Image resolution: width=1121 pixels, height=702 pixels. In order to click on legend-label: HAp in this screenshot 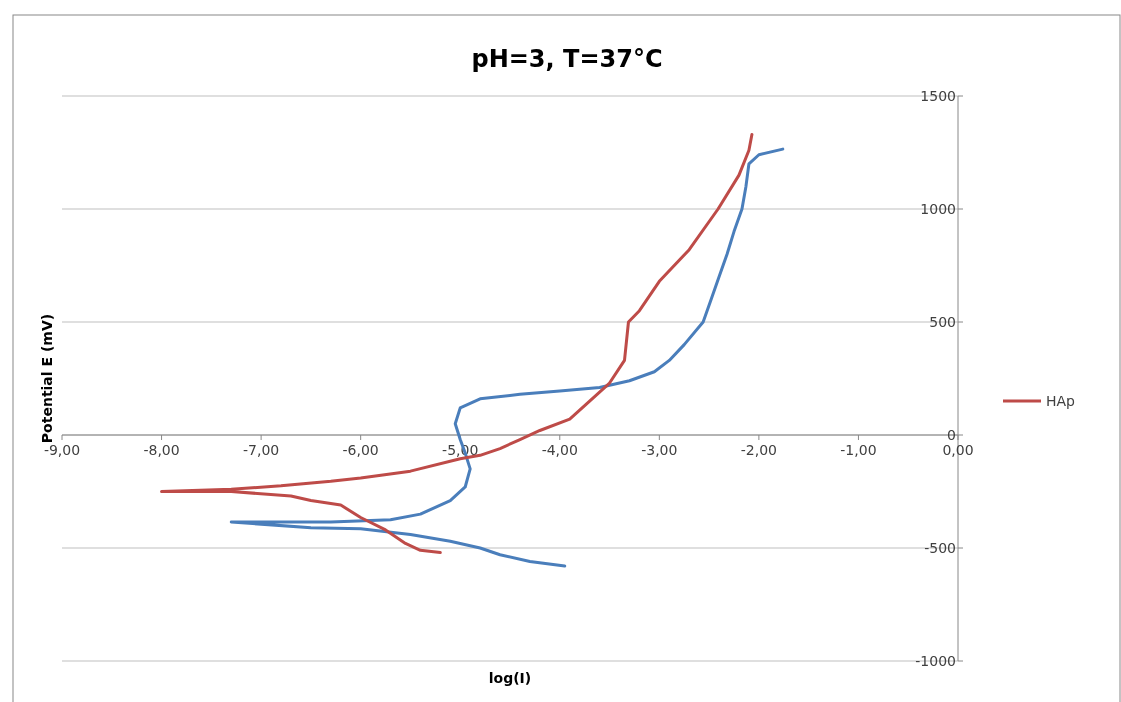, I will do `click(1061, 401)`.